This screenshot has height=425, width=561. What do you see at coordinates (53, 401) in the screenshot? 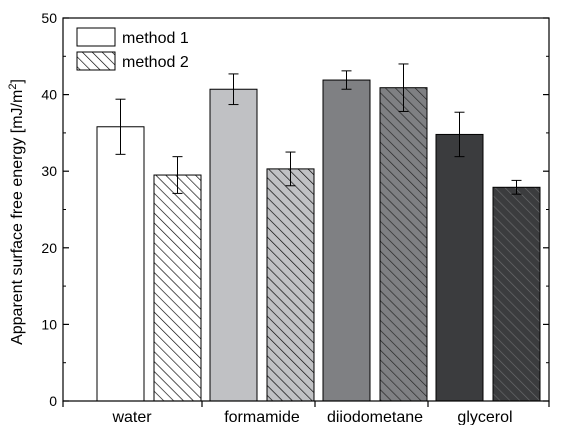
I see `y-tick-label: 0` at bounding box center [53, 401].